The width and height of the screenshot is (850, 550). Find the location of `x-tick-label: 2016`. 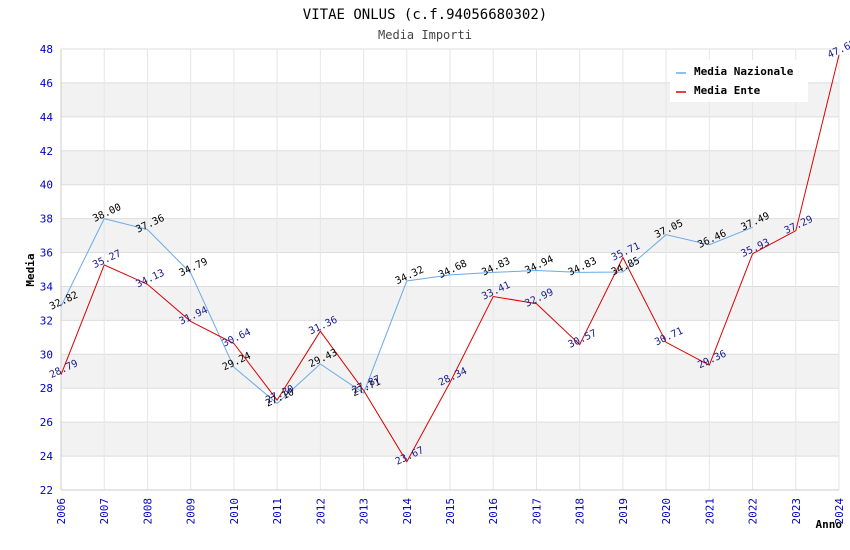

x-tick-label: 2016 is located at coordinates (493, 511).